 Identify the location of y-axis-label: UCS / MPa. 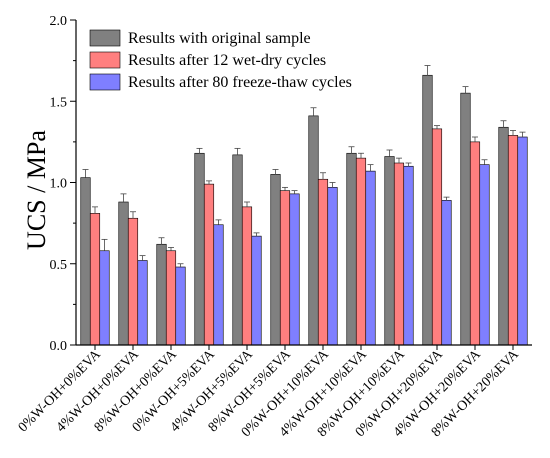
(36, 190).